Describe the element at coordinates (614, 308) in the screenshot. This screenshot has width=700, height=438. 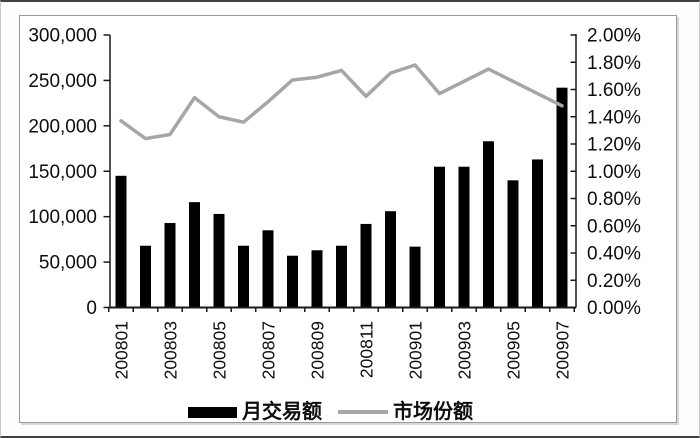
I see `right-axis-tick-label: 0.00%` at that location.